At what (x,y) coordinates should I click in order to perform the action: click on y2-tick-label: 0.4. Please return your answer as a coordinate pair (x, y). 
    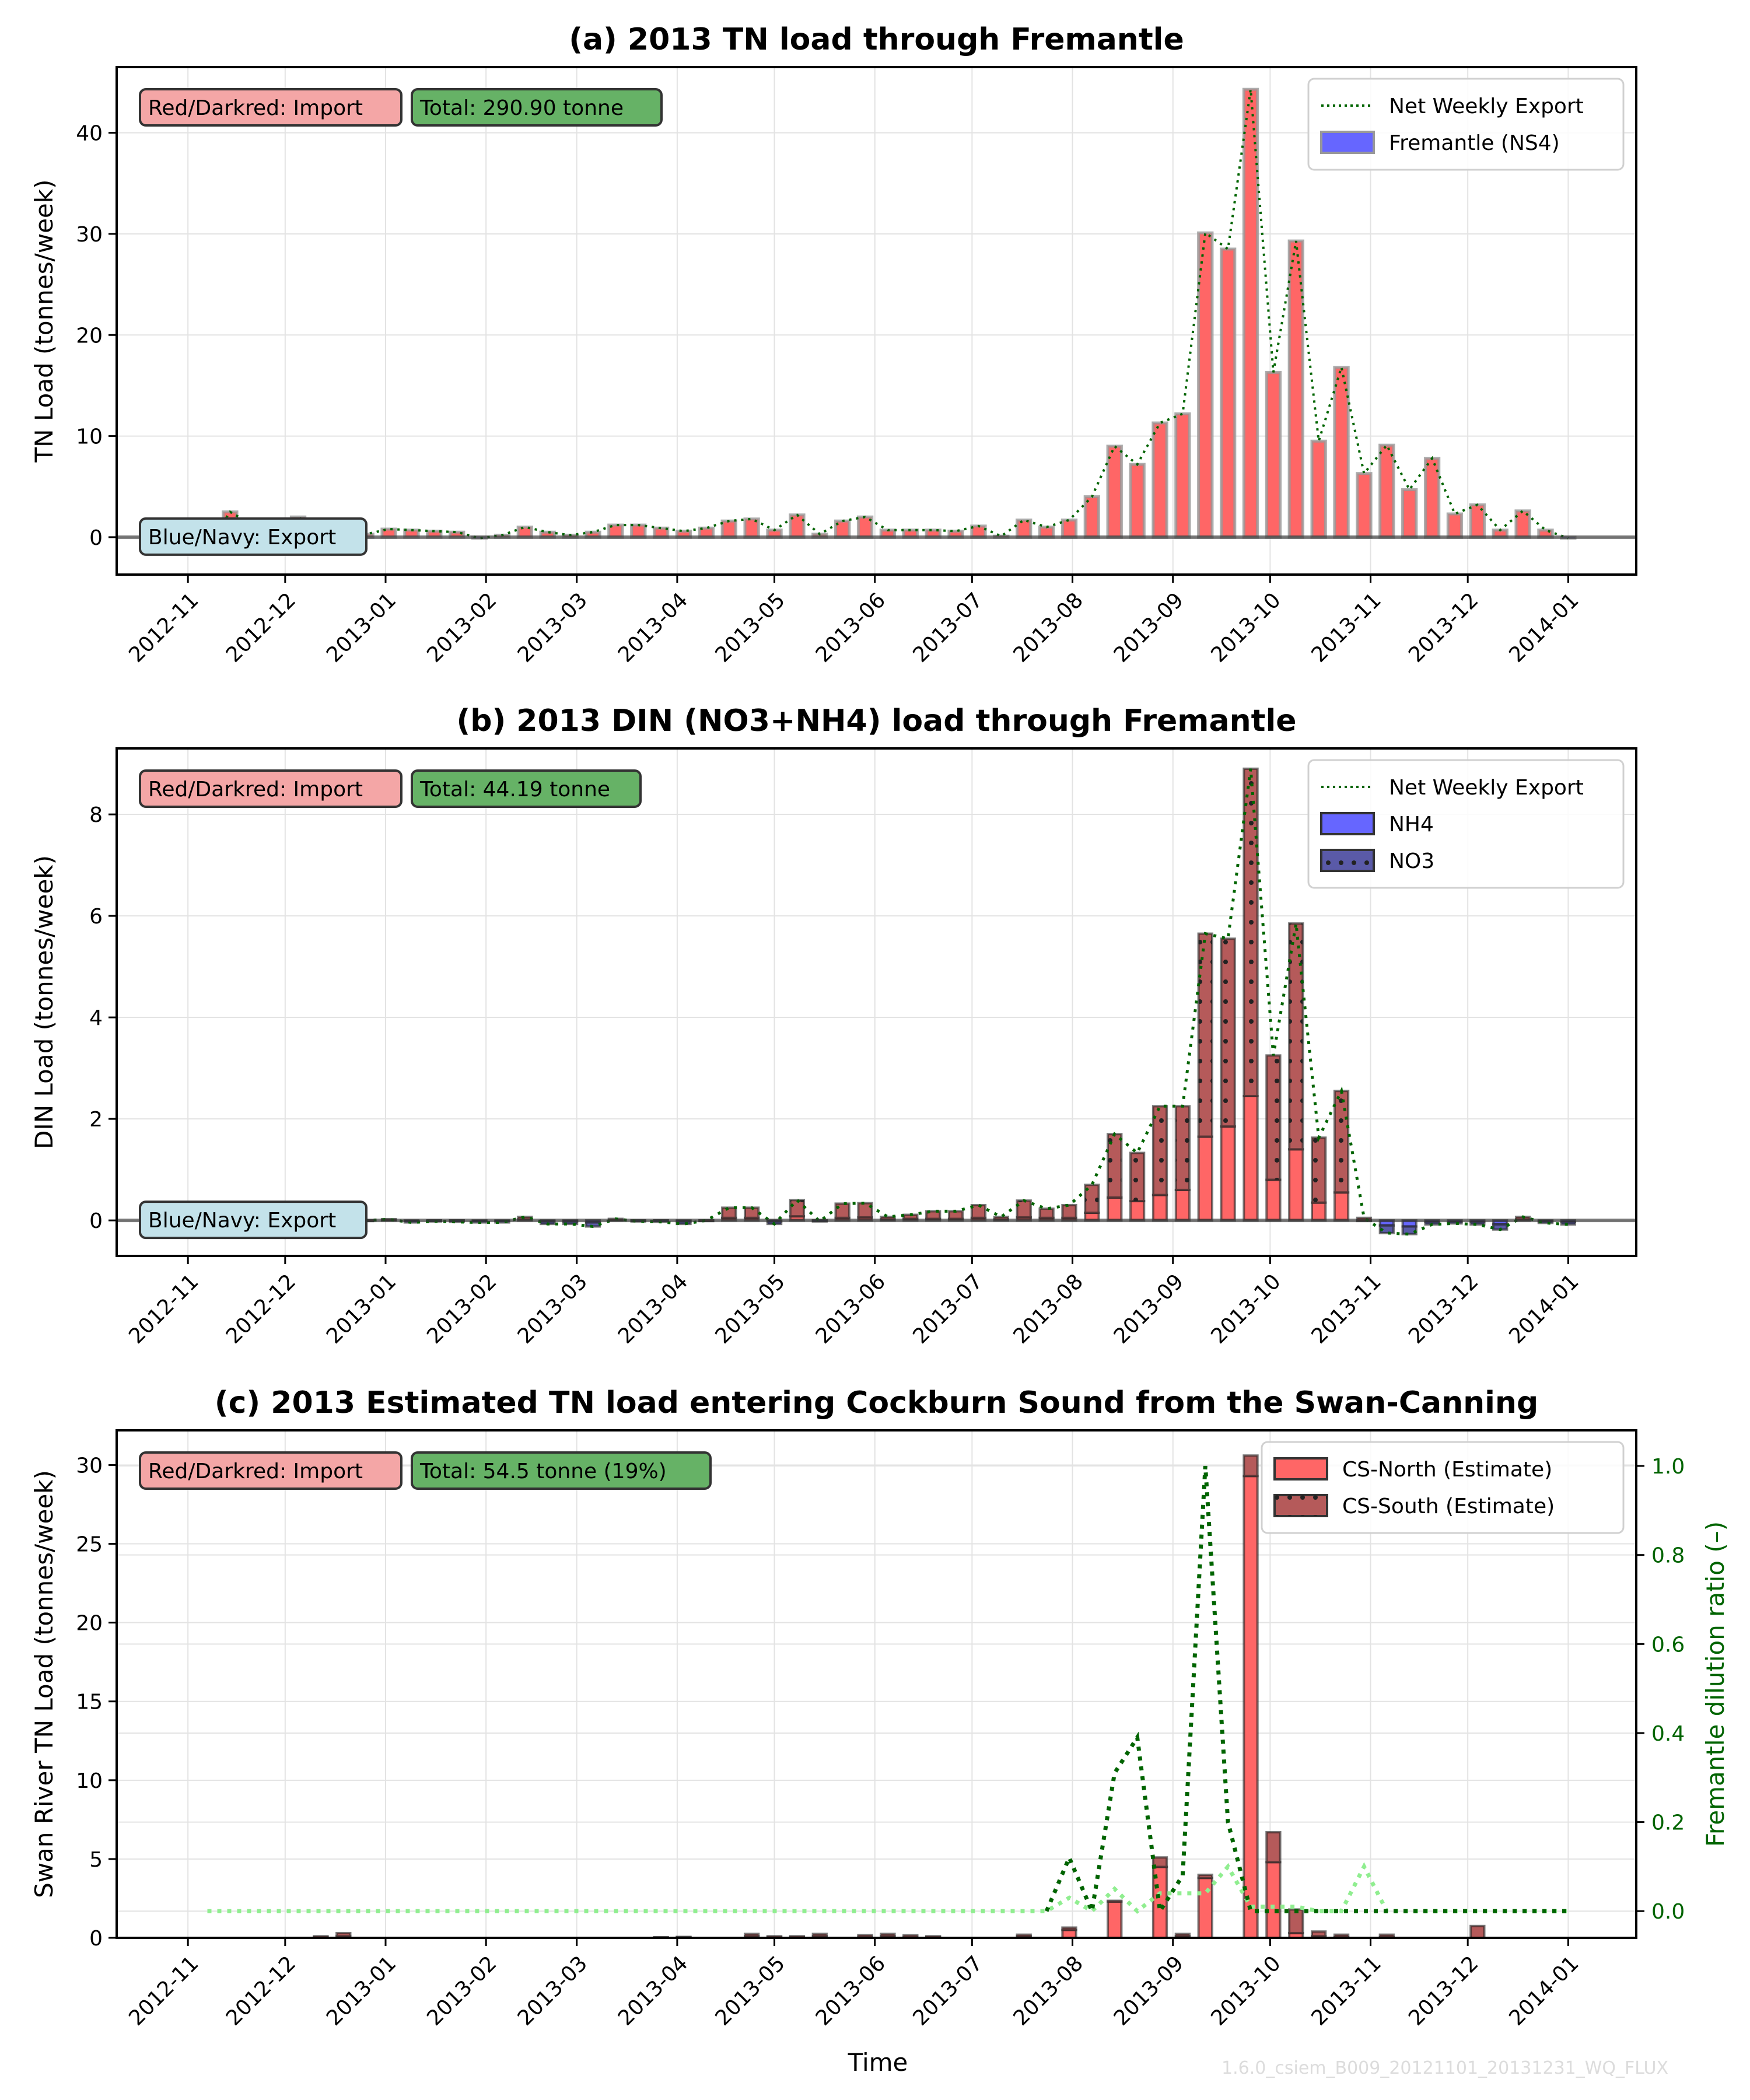
    Looking at the image, I should click on (1668, 1734).